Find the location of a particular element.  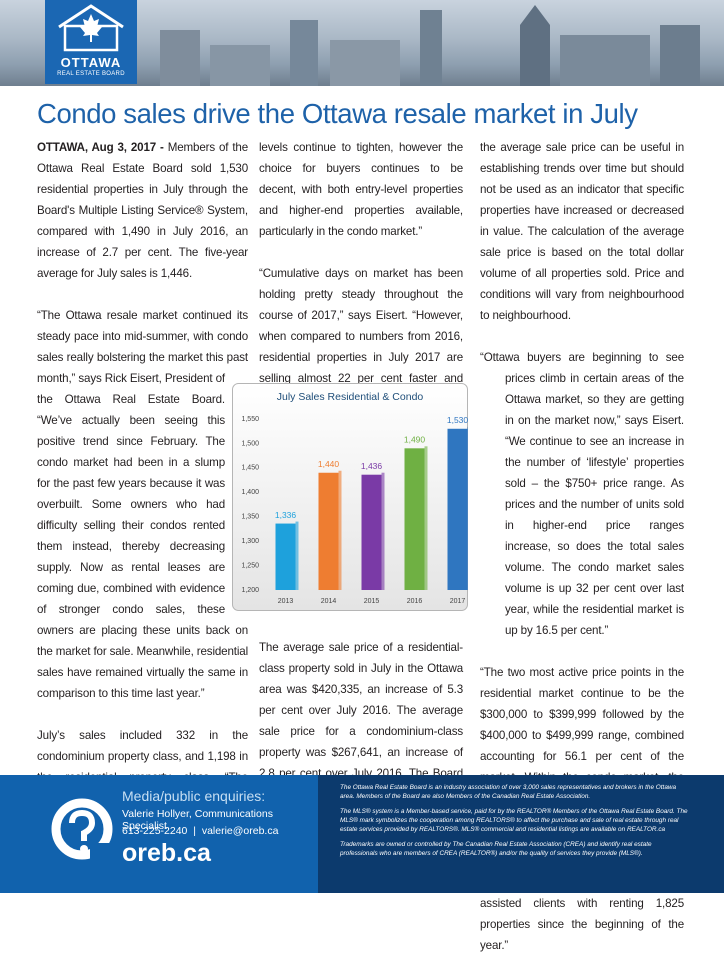

website: oreb.ca is located at coordinates (166, 853).